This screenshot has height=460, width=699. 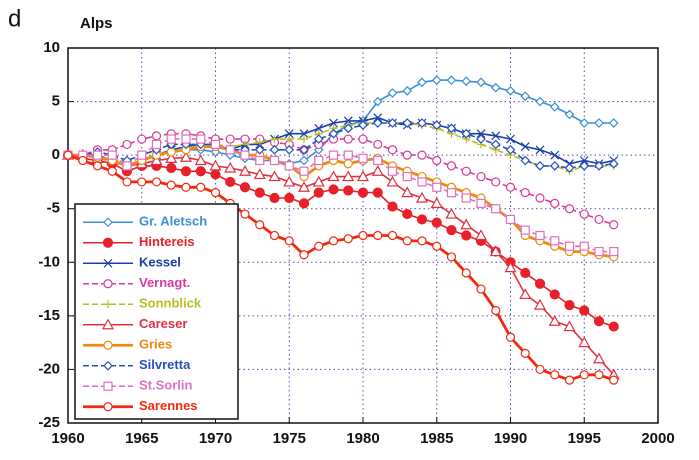 What do you see at coordinates (165, 364) in the screenshot?
I see `legend-label: Silvretta` at bounding box center [165, 364].